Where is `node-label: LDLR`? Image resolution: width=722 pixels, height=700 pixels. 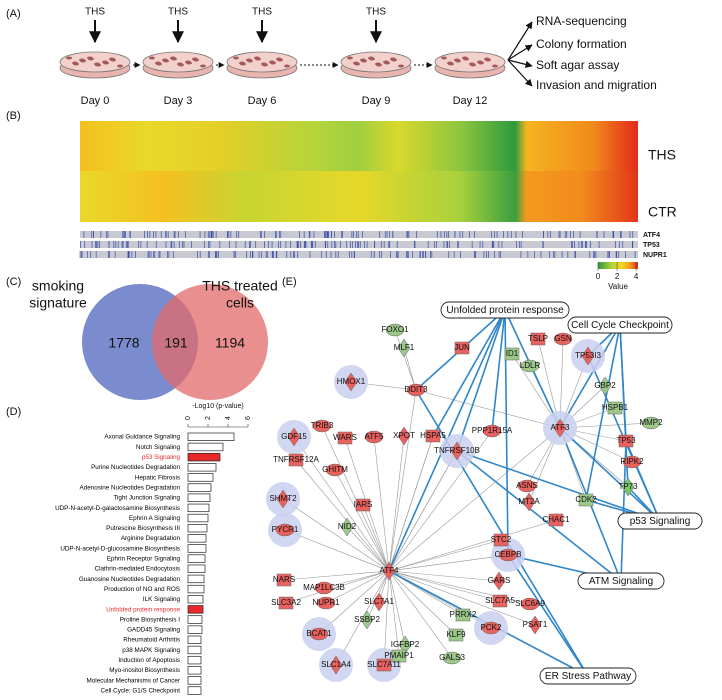 node-label: LDLR is located at coordinates (530, 365).